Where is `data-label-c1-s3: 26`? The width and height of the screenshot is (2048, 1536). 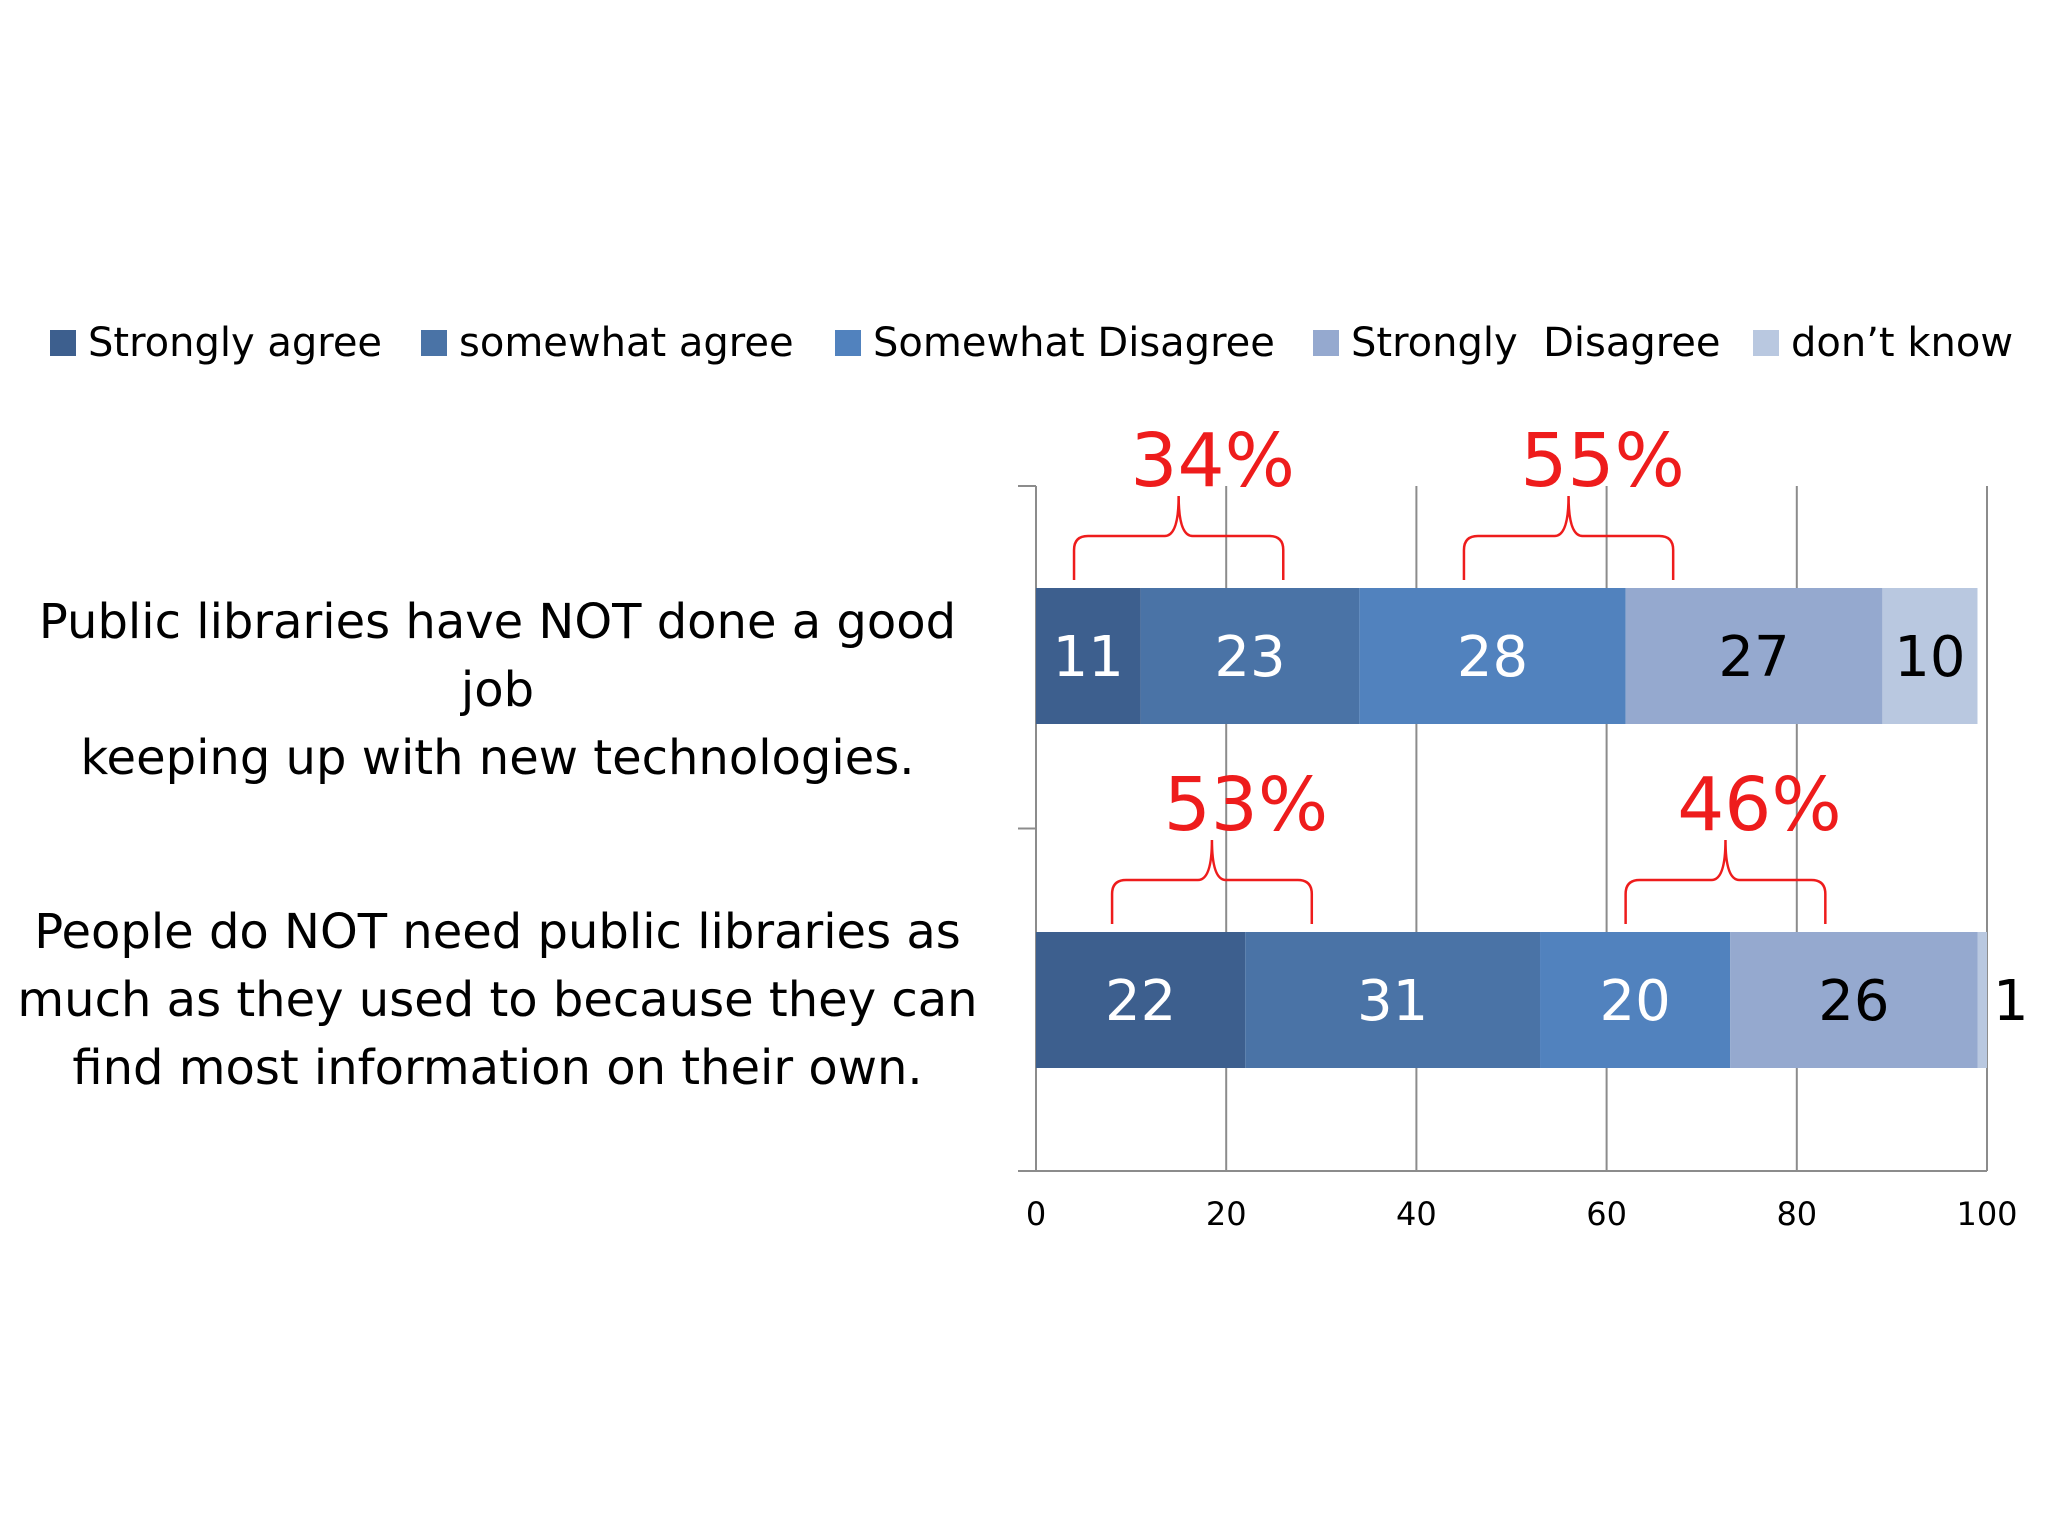
data-label-c1-s3: 26 is located at coordinates (1853, 1001).